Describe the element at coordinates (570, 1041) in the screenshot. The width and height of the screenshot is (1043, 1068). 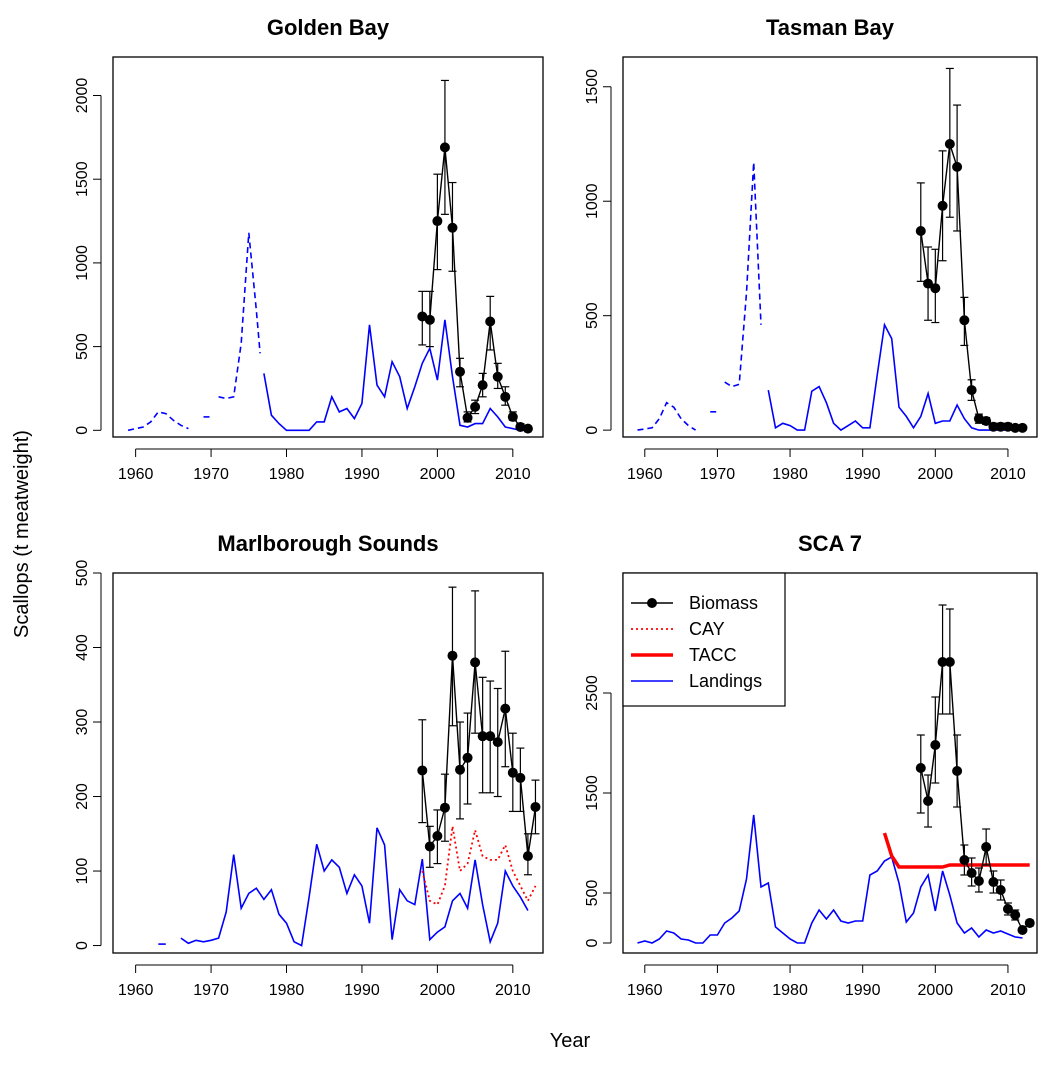
I see `figure-xlabel: Year` at that location.